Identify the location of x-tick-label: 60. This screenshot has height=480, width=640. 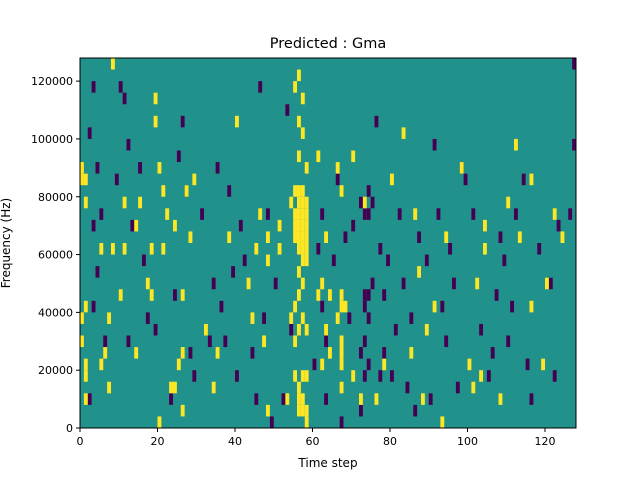
(313, 441).